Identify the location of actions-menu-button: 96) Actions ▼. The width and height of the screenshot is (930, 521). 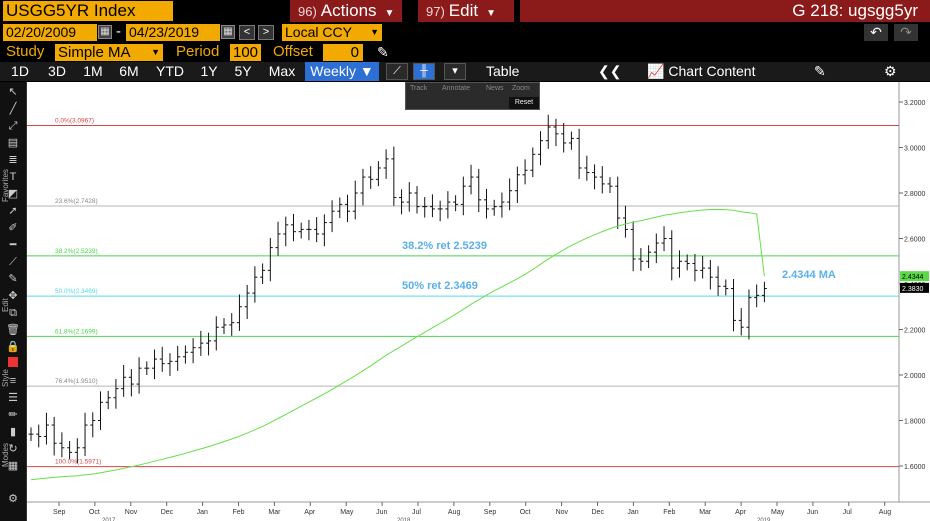
(346, 11).